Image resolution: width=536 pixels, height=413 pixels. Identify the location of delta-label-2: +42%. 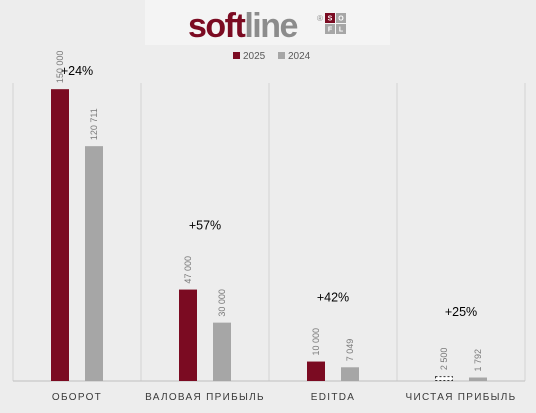
(333, 298).